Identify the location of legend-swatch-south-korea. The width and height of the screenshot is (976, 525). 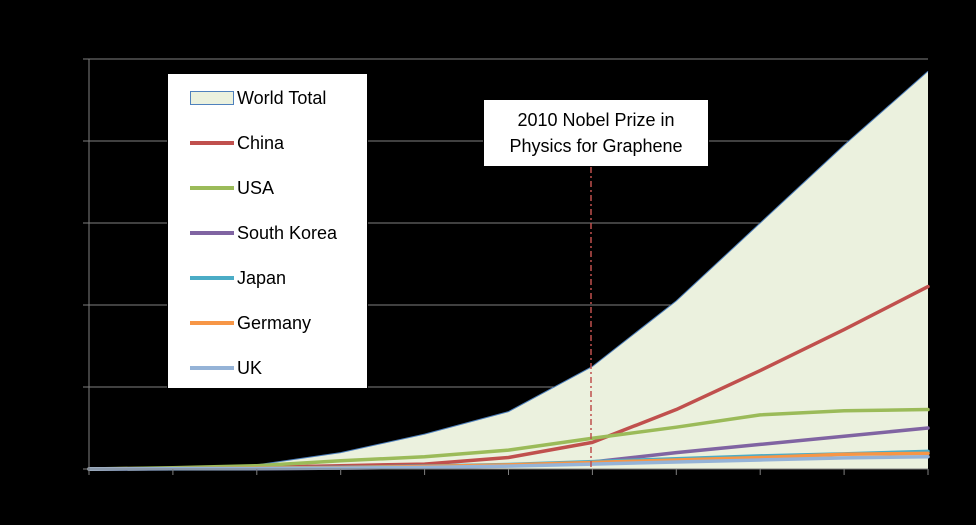
(212, 233).